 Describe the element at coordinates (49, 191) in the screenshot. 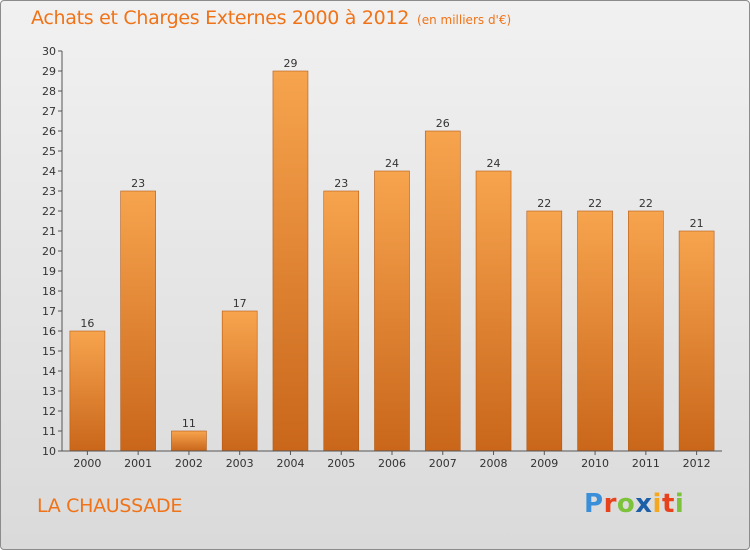

I see `y-tick-label: 23` at that location.